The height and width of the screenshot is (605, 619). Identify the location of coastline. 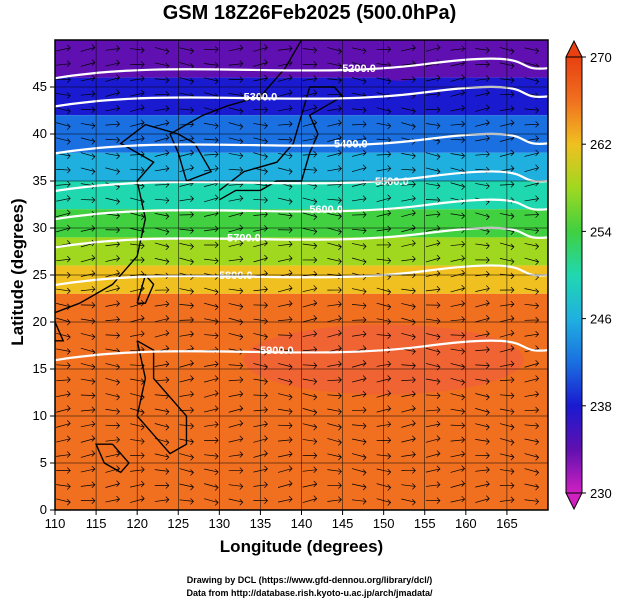
(281, 143).